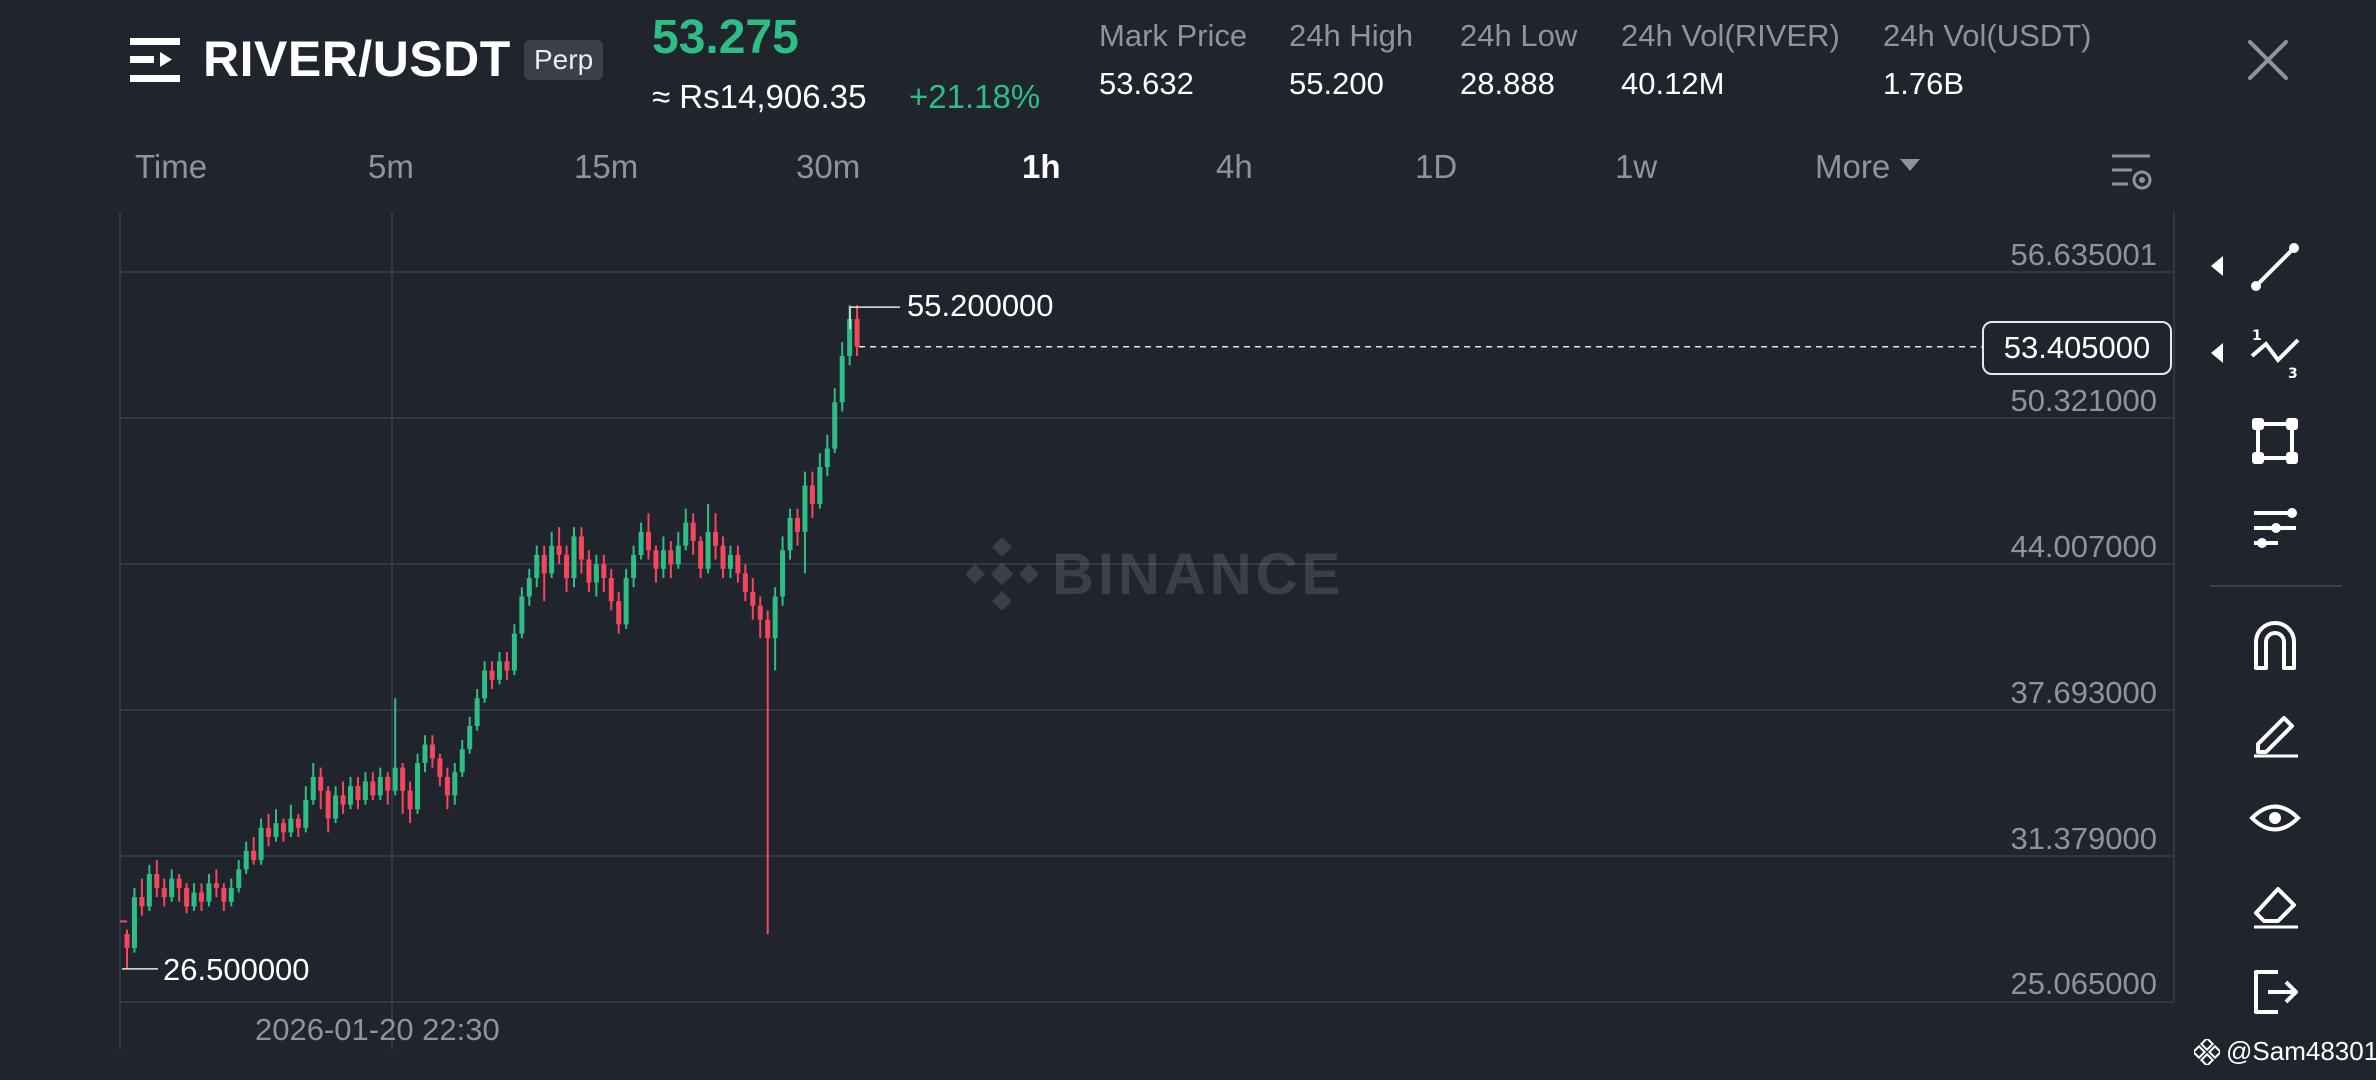 The width and height of the screenshot is (2376, 1080). What do you see at coordinates (2275, 904) in the screenshot?
I see `eraser-icon` at bounding box center [2275, 904].